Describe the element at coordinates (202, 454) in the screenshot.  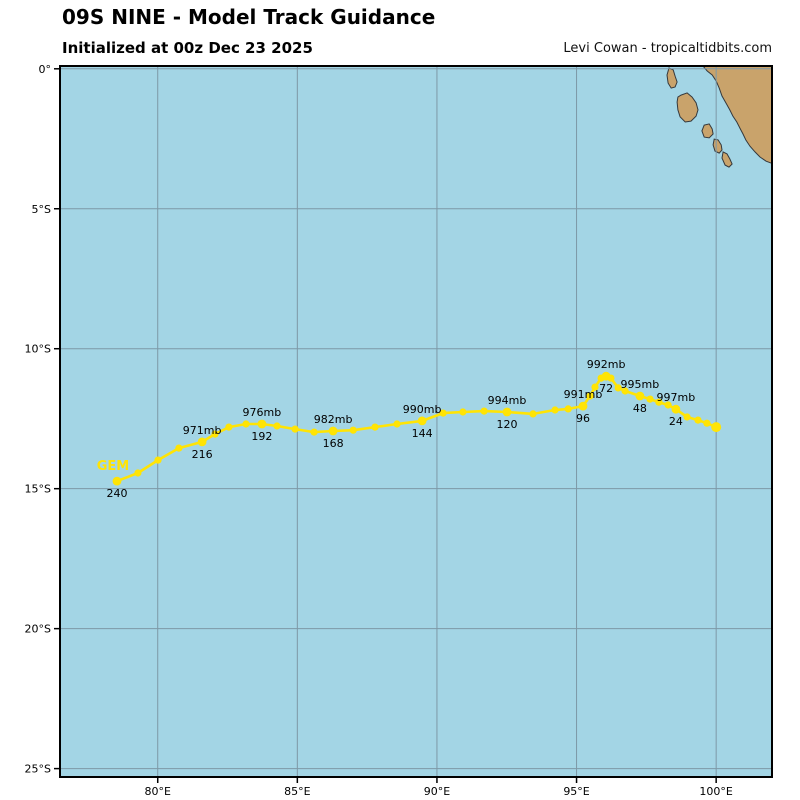
I see `hour-label-h216: 216` at that location.